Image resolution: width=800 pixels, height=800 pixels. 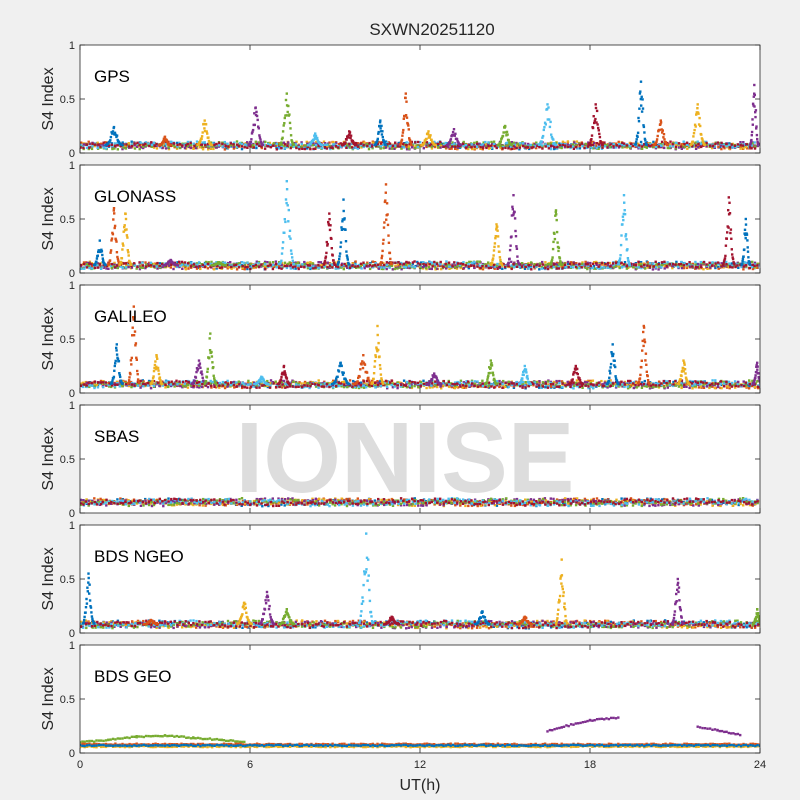 What do you see at coordinates (72, 46) in the screenshot?
I see `y-tick-label: 1` at bounding box center [72, 46].